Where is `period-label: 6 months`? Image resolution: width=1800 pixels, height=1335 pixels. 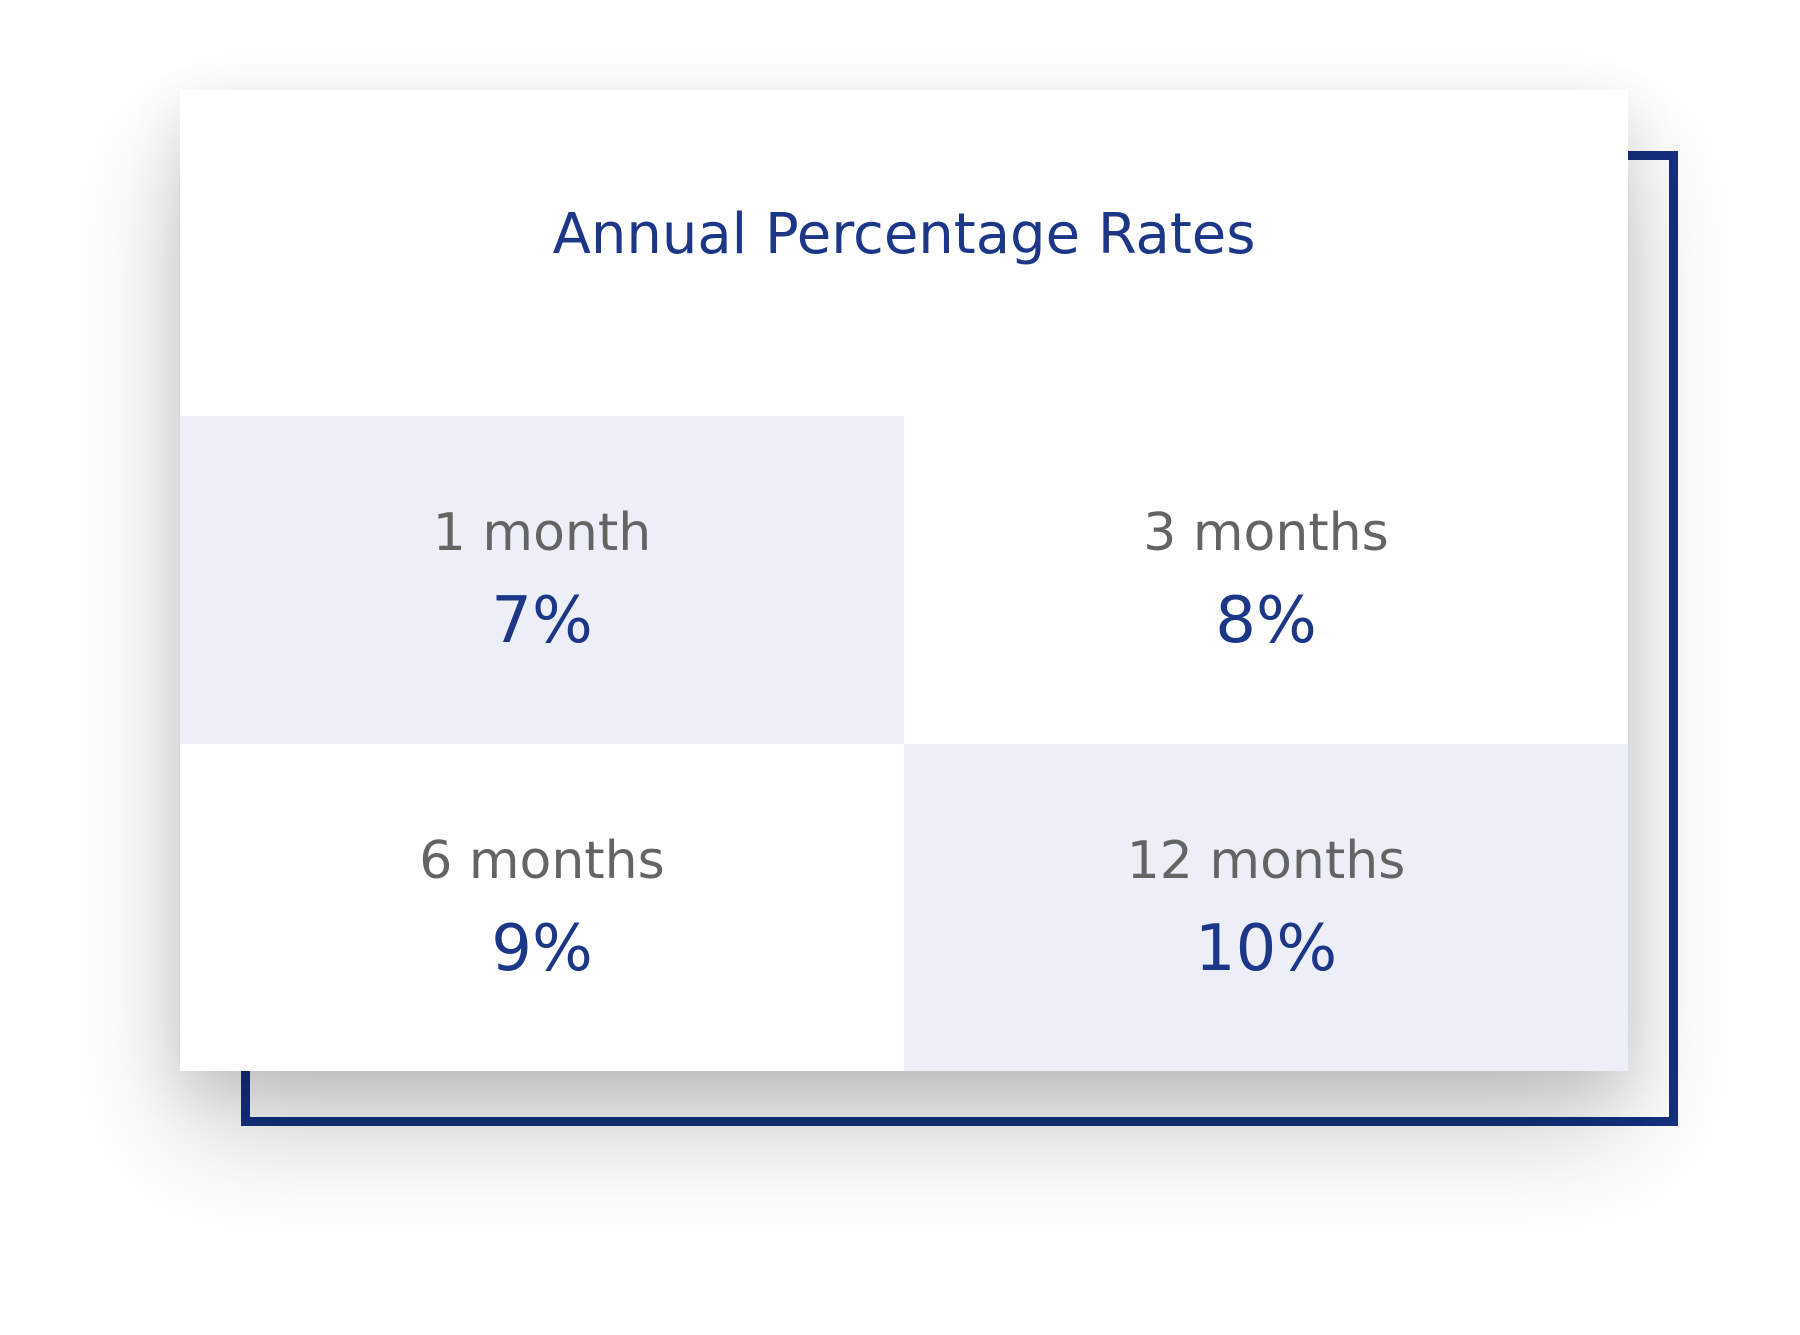
period-label: 6 months is located at coordinates (542, 860).